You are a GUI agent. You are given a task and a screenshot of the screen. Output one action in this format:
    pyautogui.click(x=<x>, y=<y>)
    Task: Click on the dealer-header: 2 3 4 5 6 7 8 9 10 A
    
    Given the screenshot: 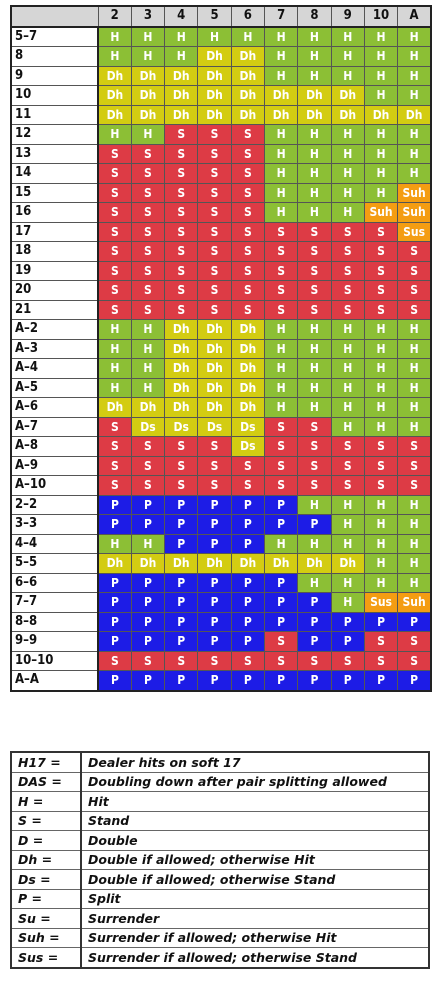 What is the action you would take?
    pyautogui.click(x=221, y=16)
    